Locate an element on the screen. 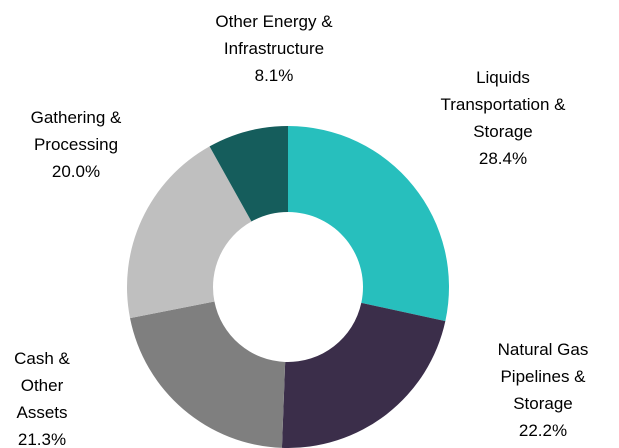 Image resolution: width=619 pixels, height=448 pixels. category-name: Other Energy & Infrastructure is located at coordinates (274, 35).